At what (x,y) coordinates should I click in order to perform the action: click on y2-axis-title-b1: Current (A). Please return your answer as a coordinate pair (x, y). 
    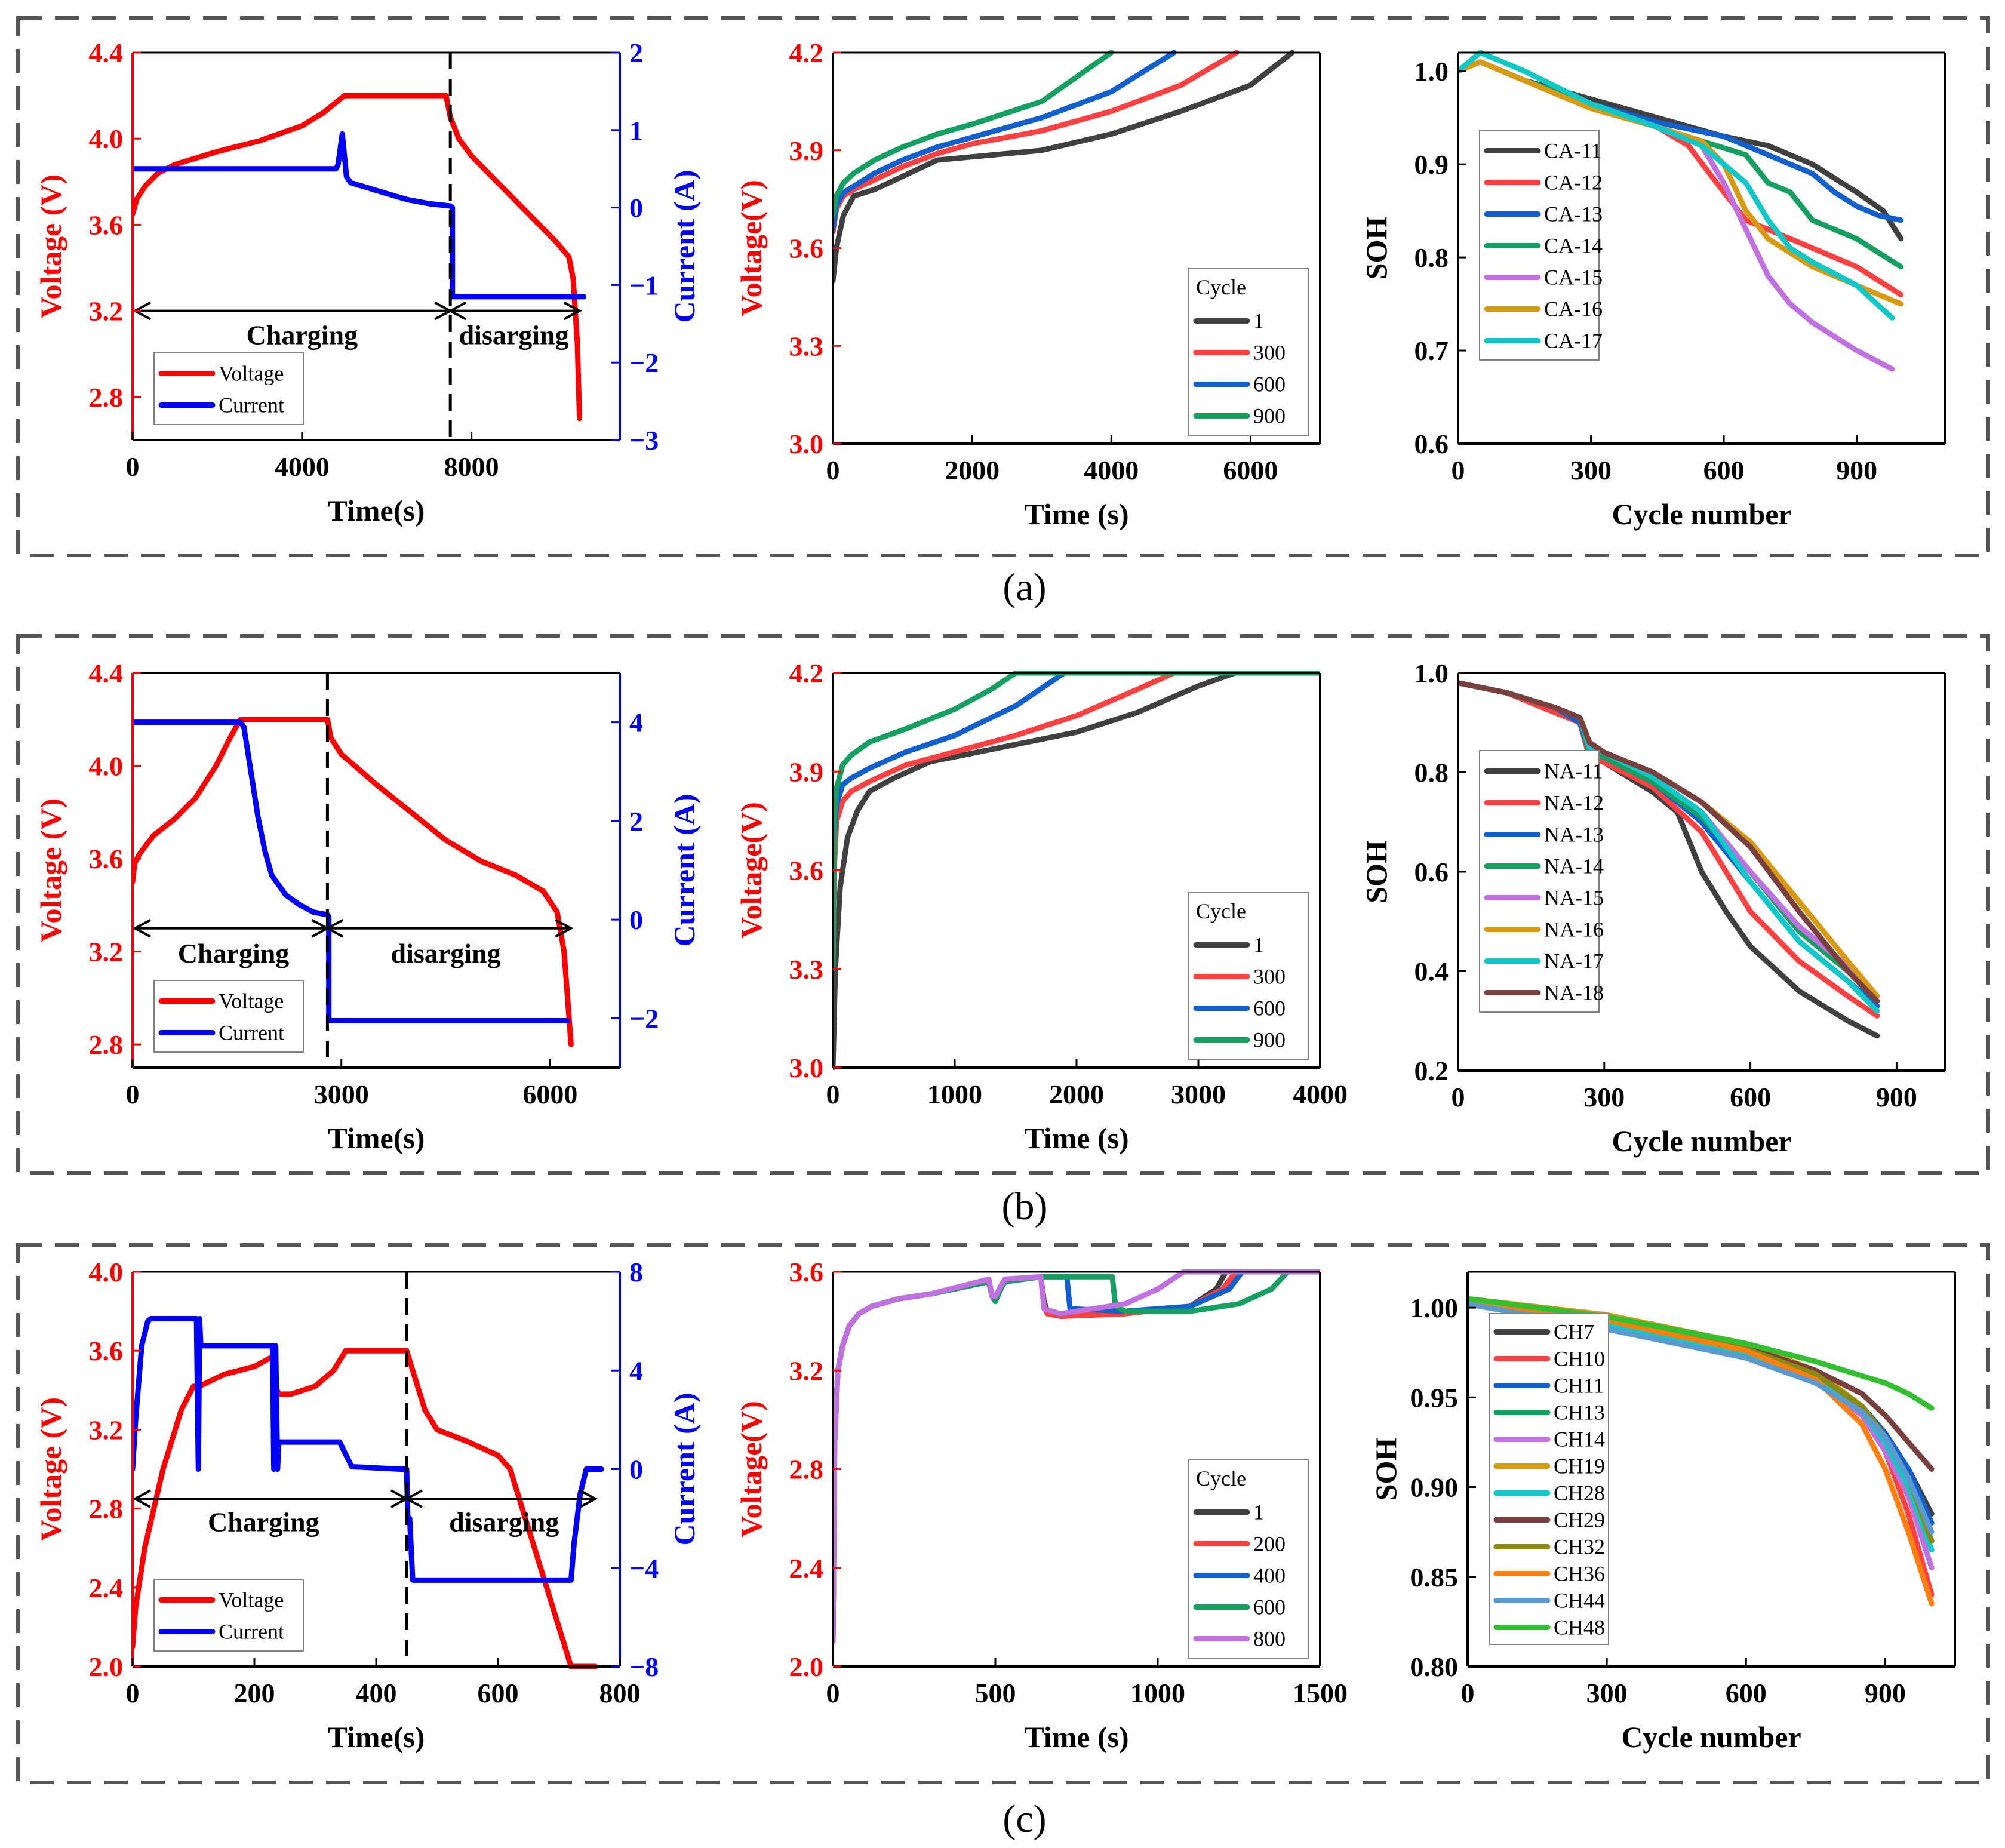
    Looking at the image, I should click on (684, 870).